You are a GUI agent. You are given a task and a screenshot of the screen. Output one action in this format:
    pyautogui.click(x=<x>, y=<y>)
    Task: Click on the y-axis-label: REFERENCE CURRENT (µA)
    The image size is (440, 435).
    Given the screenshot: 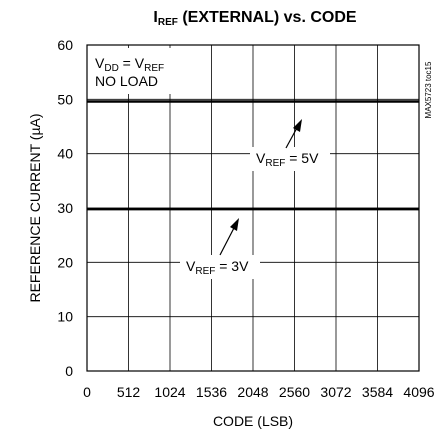 What is the action you would take?
    pyautogui.click(x=35, y=207)
    